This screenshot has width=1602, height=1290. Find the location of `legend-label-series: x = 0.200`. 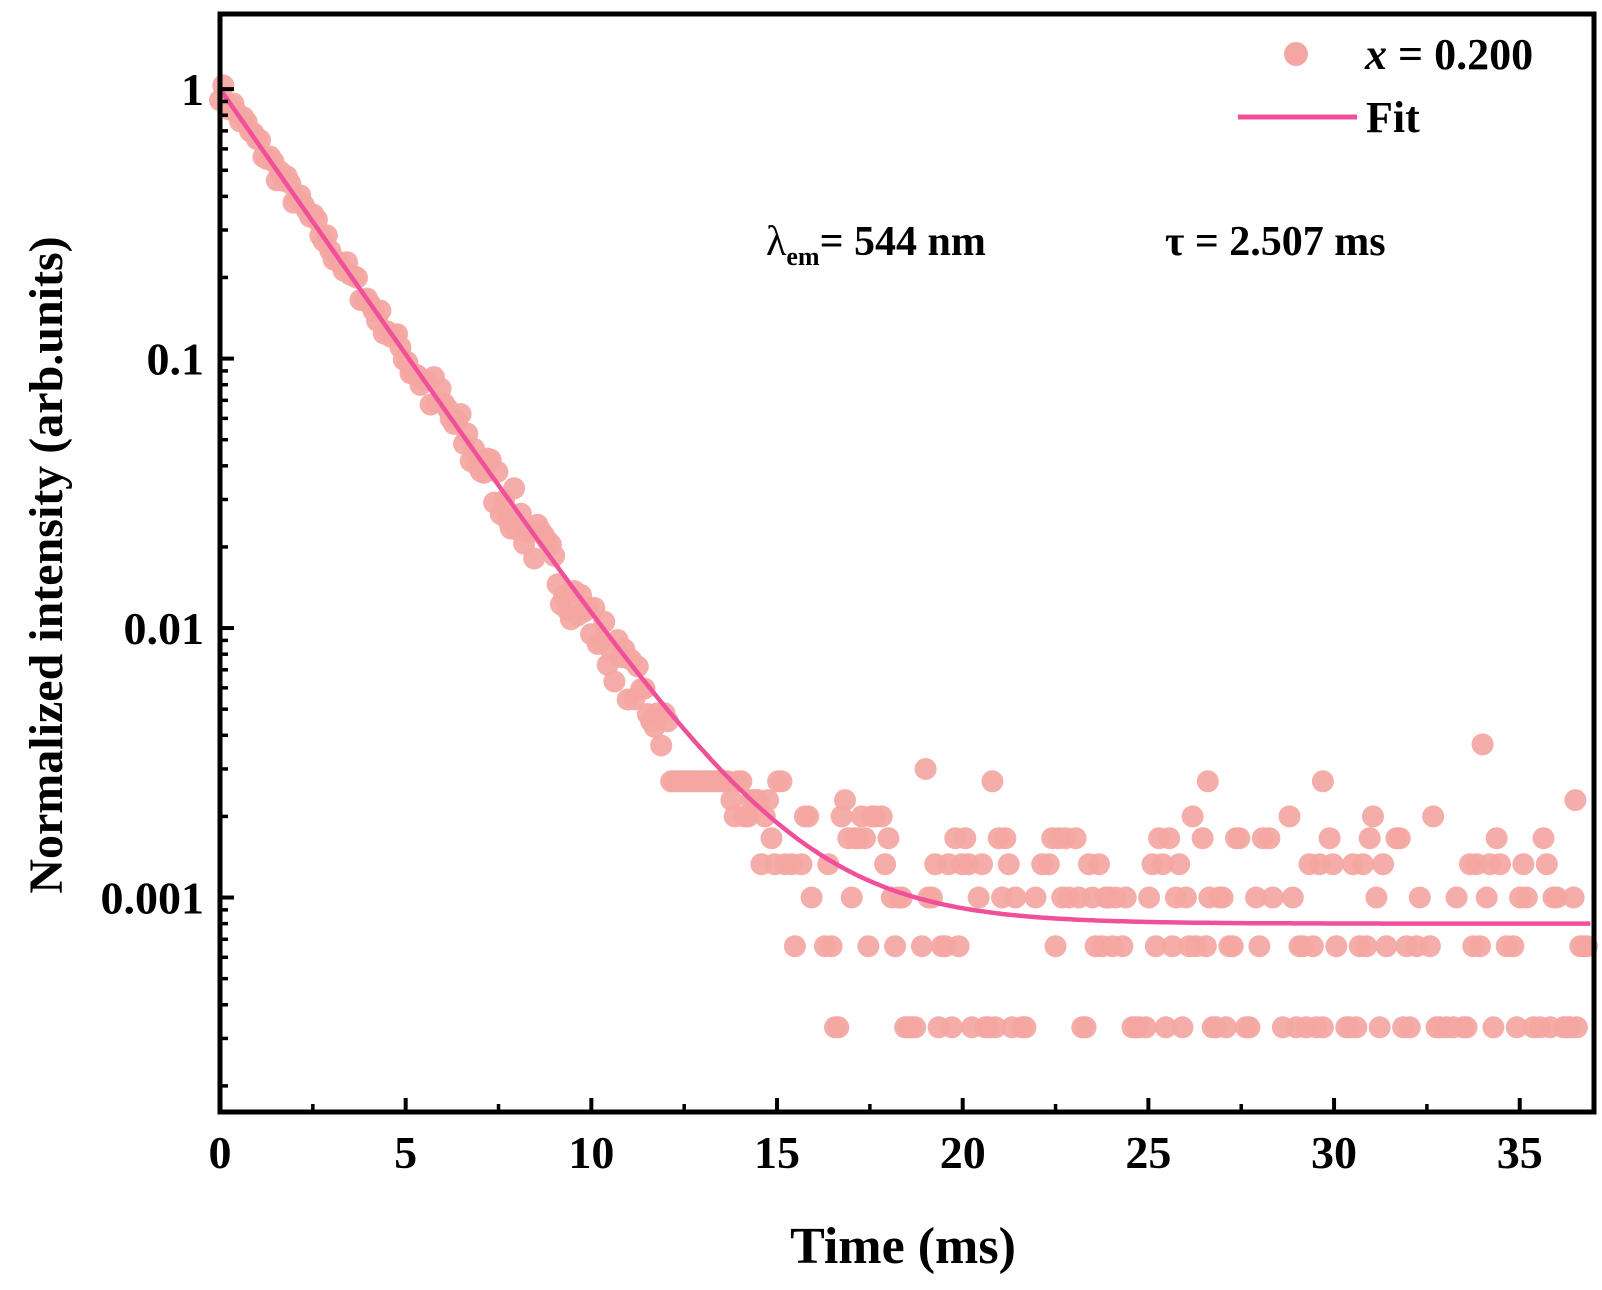

legend-label-series: x = 0.200 is located at coordinates (1448, 54).